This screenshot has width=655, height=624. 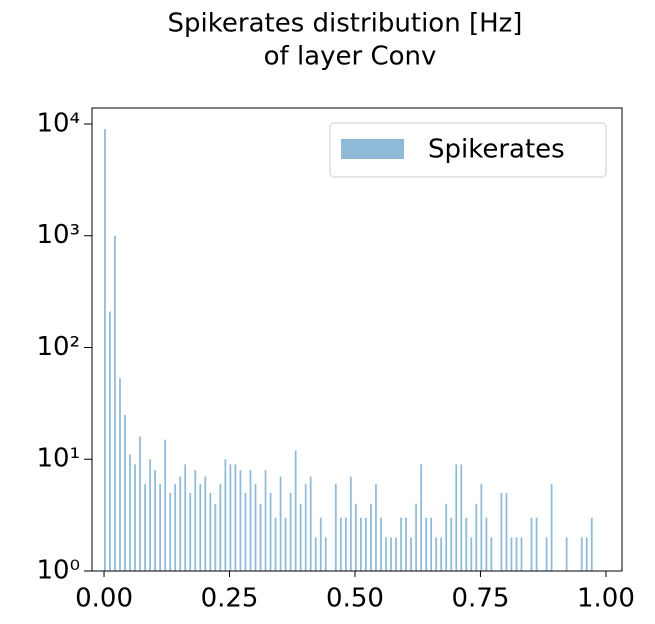 What do you see at coordinates (230, 599) in the screenshot?
I see `x-tick-label: 0.25` at bounding box center [230, 599].